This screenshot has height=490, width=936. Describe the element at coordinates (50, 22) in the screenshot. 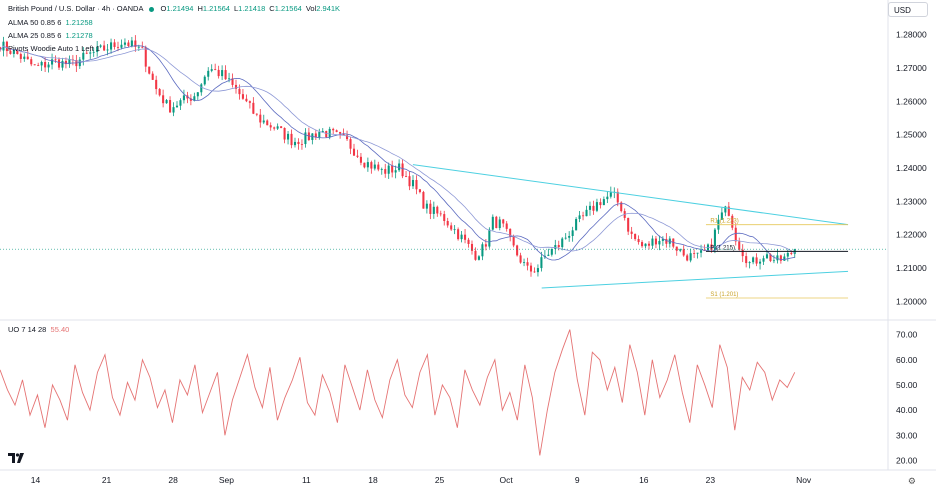

I see `alma50-legend: ALMA 50 0.85 6 1.21258` at that location.